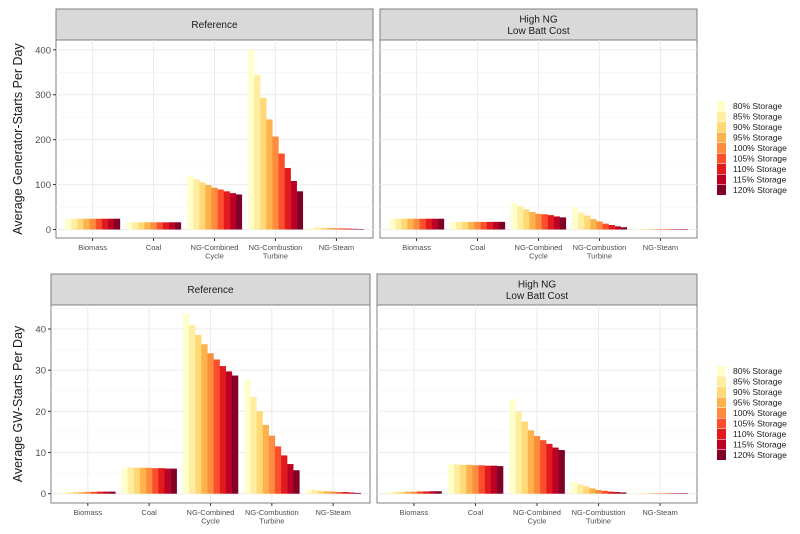 This screenshot has height=534, width=800. Describe the element at coordinates (420, 492) in the screenshot. I see `bar-biomass-105storage` at that location.